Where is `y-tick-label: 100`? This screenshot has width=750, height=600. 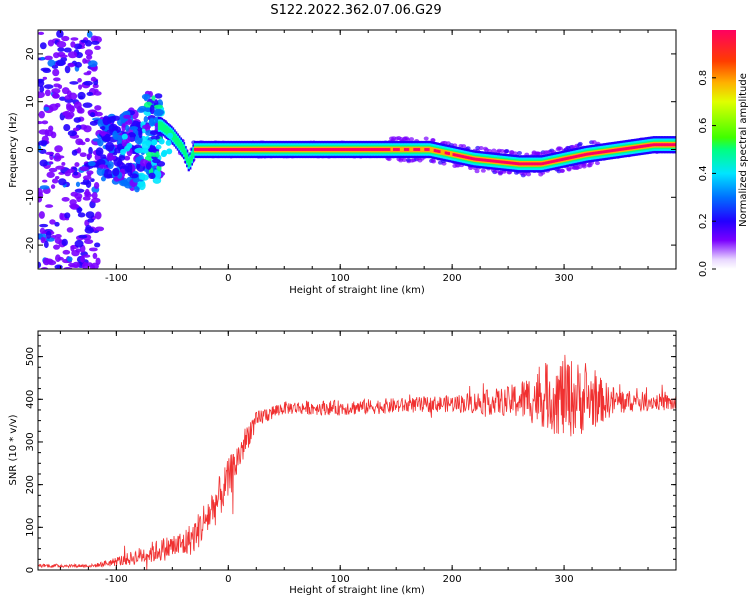 y-tick-label: 100 is located at coordinates (30, 527).